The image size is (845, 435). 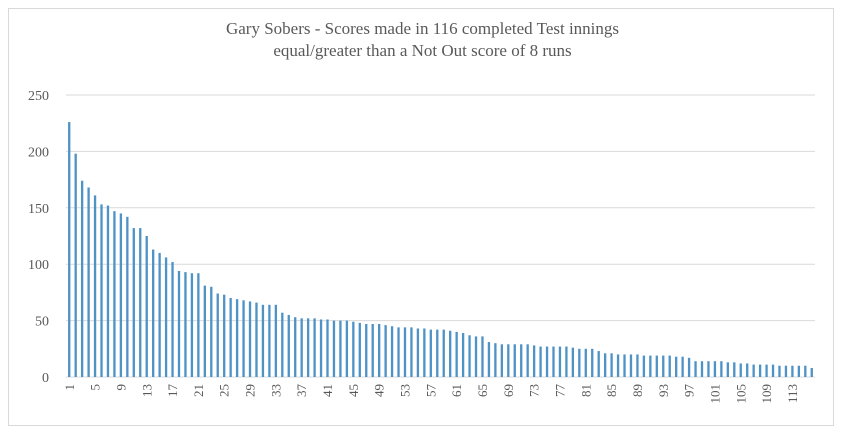 What do you see at coordinates (69, 387) in the screenshot?
I see `x-tick-label-1: 1` at bounding box center [69, 387].